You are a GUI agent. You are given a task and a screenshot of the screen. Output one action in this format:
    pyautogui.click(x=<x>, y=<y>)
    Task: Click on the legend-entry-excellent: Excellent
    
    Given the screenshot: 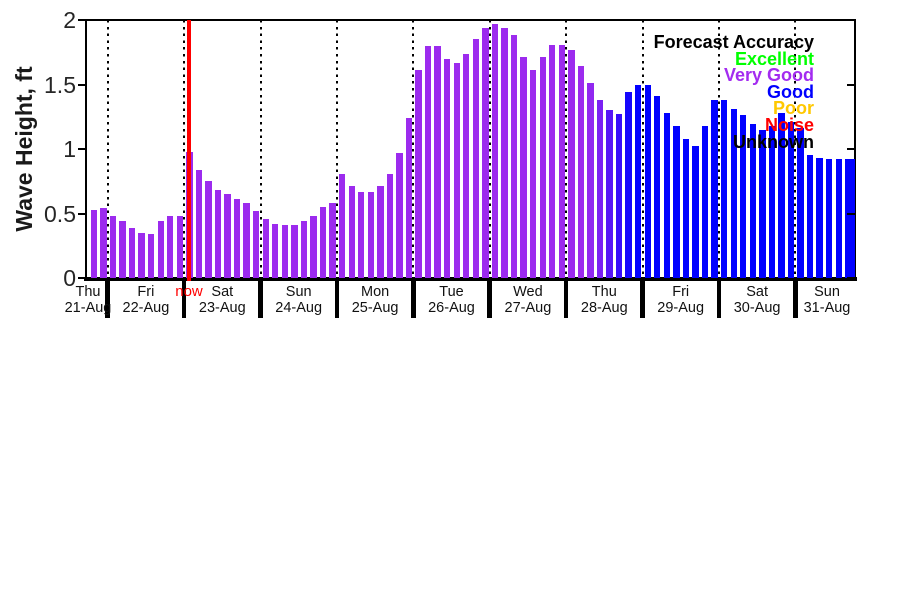 What is the action you would take?
    pyautogui.click(x=774, y=58)
    